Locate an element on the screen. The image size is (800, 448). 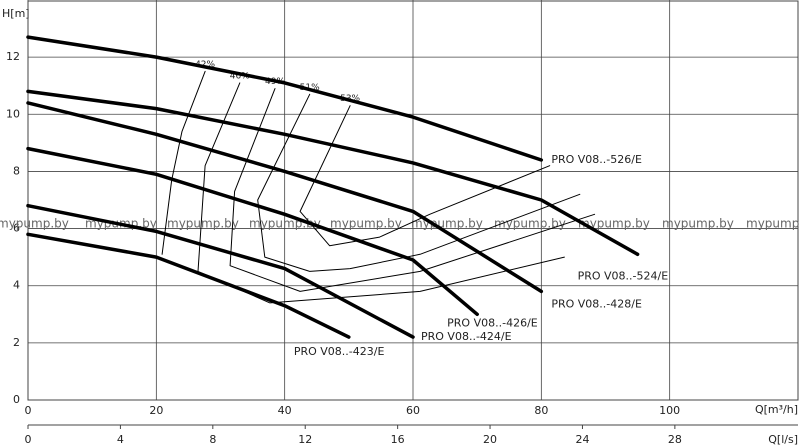
efficiency-label: 42% is located at coordinates (205, 65).